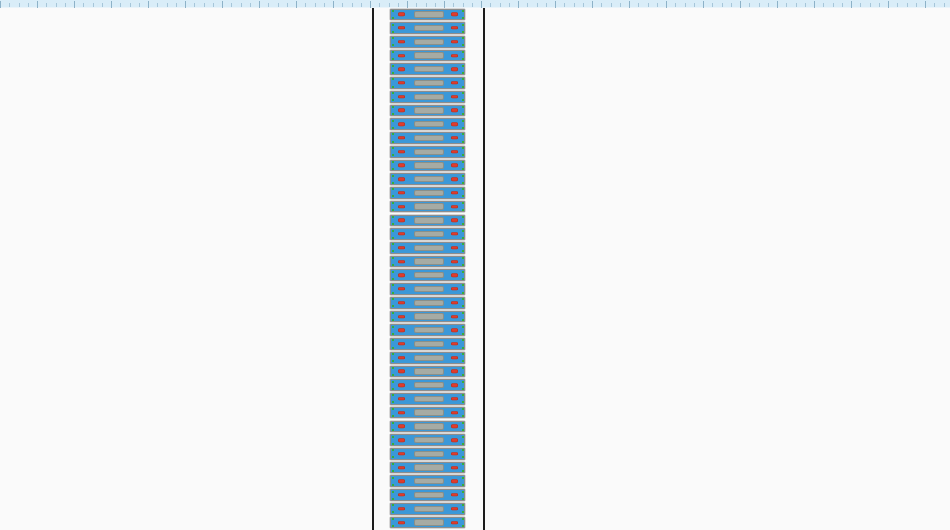  What do you see at coordinates (484, 269) in the screenshot?
I see `rack-frame-right` at bounding box center [484, 269].